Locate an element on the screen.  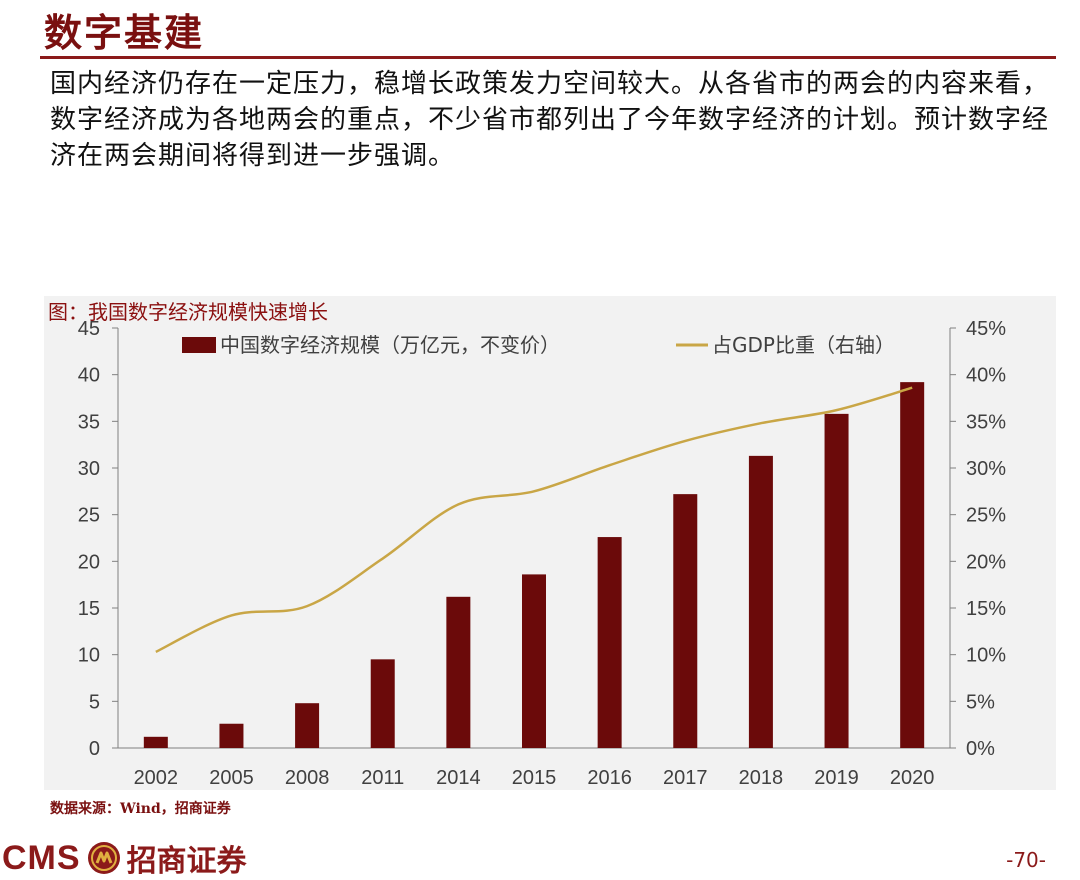
right-tick-label: 40% is located at coordinates (986, 376).